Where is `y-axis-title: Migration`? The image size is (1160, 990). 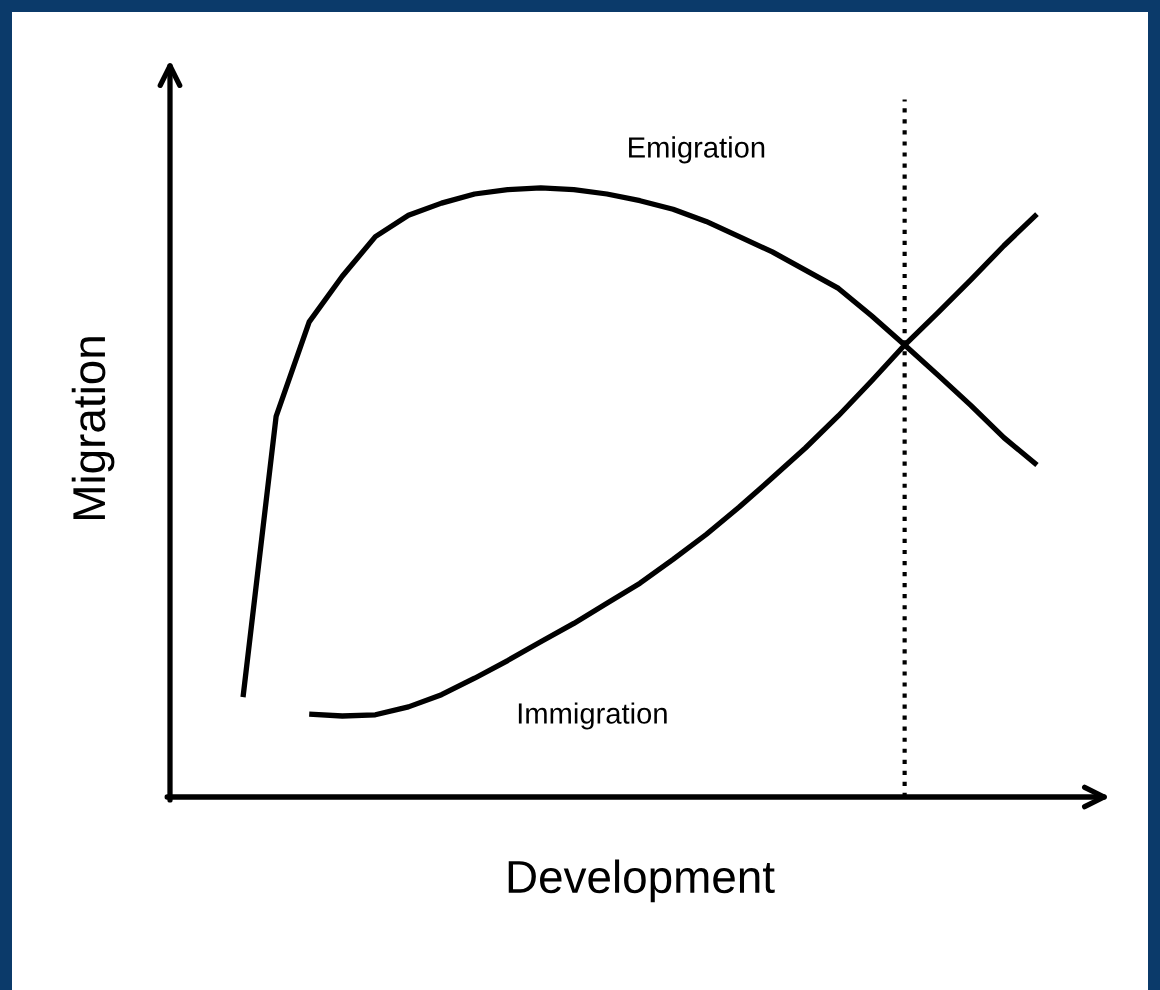
y-axis-title: Migration is located at coordinates (93, 428).